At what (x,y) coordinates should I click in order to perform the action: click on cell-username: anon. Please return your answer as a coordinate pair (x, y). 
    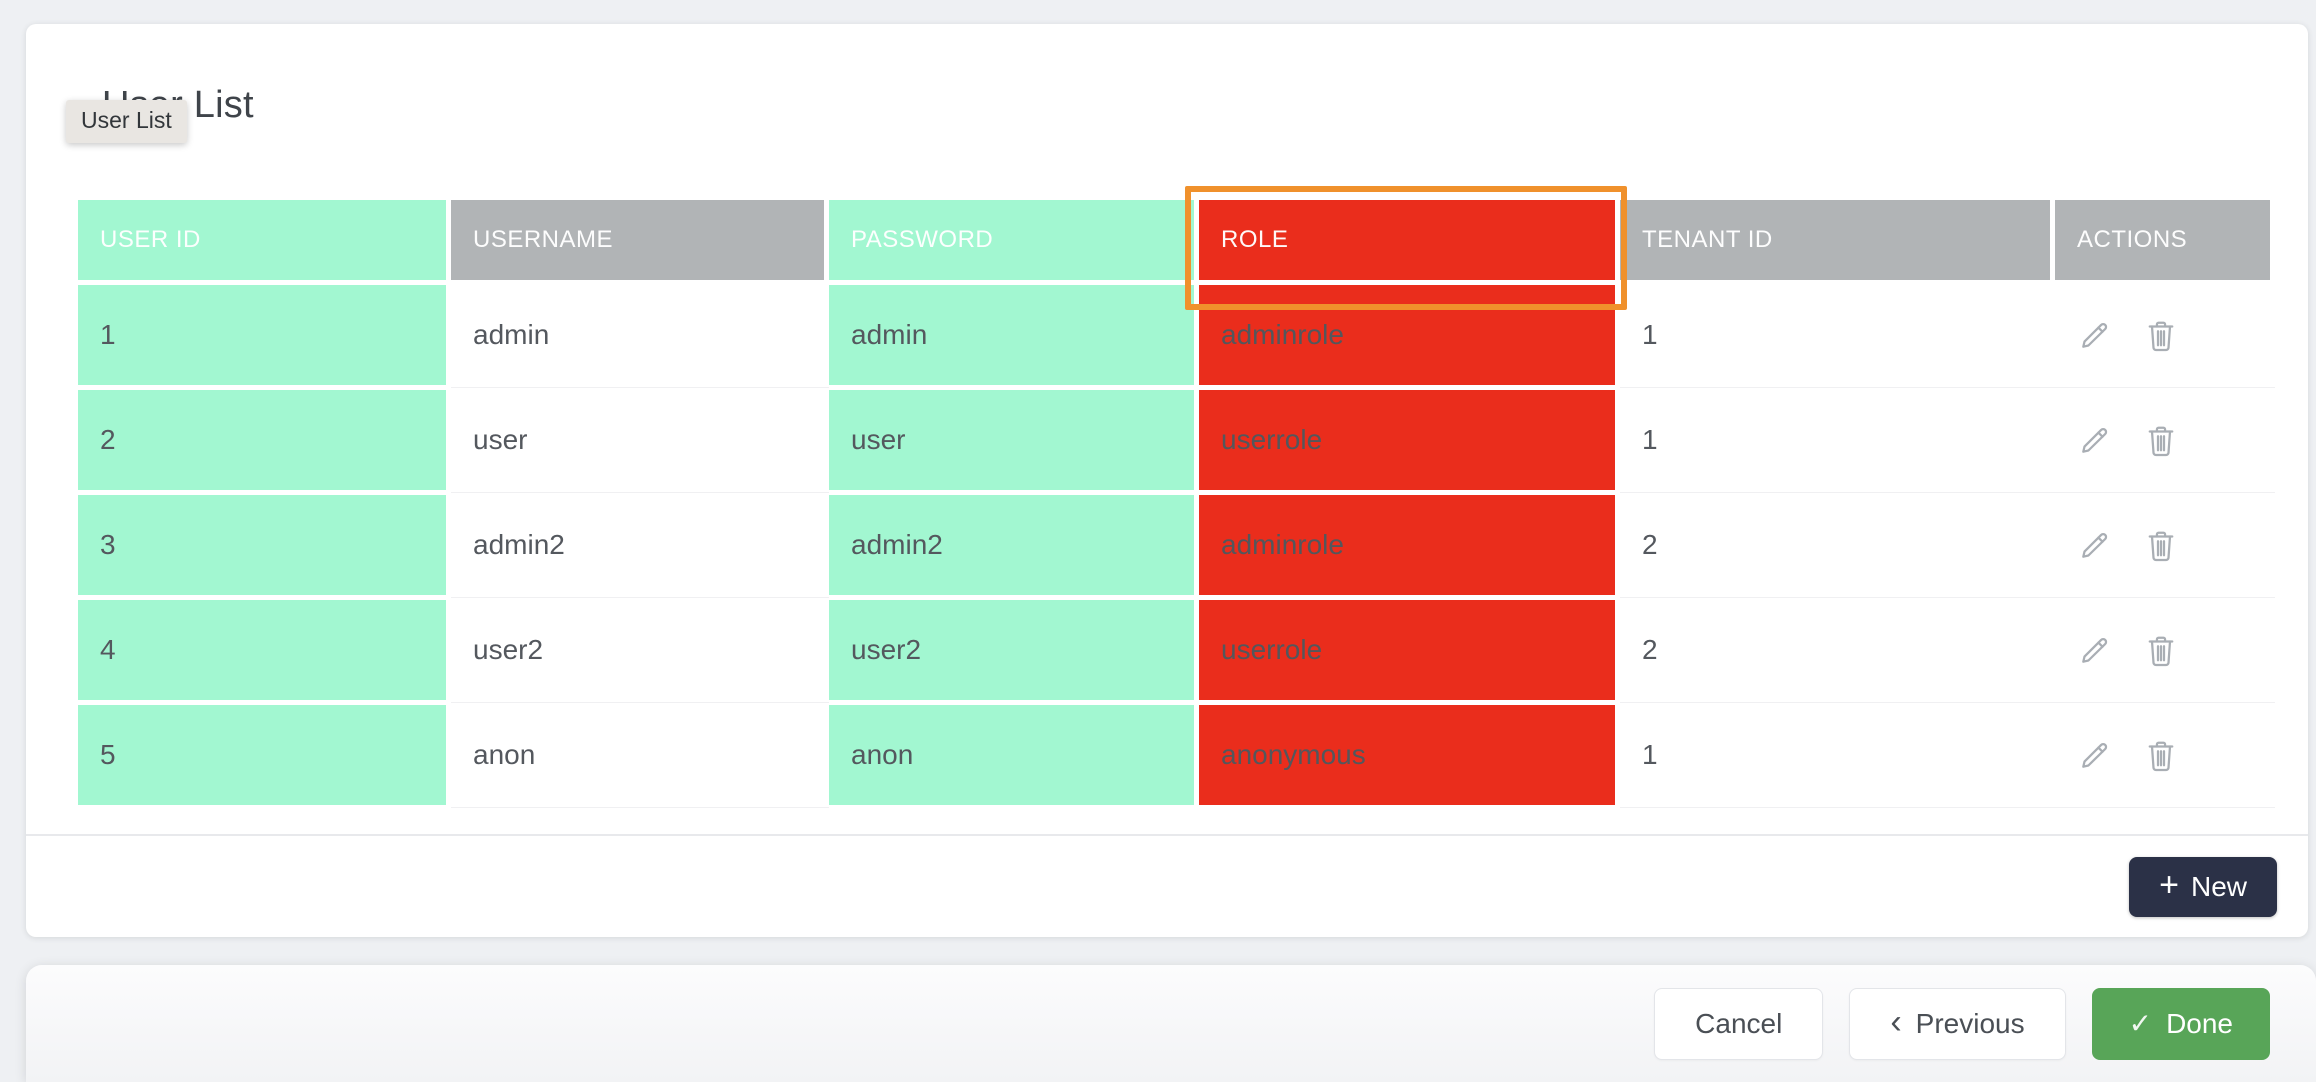
    Looking at the image, I should click on (640, 756).